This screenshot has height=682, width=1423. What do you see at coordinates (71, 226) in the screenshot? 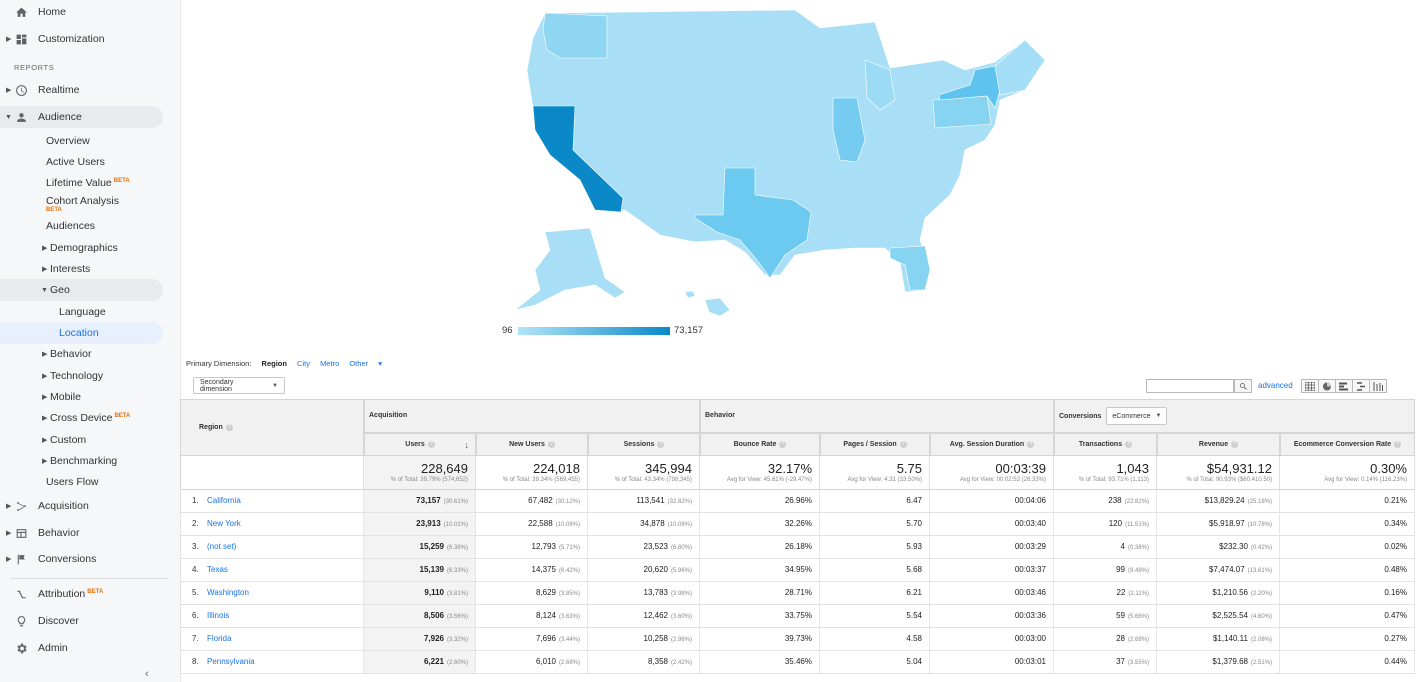
I see `nav-audiences: Audiences` at bounding box center [71, 226].